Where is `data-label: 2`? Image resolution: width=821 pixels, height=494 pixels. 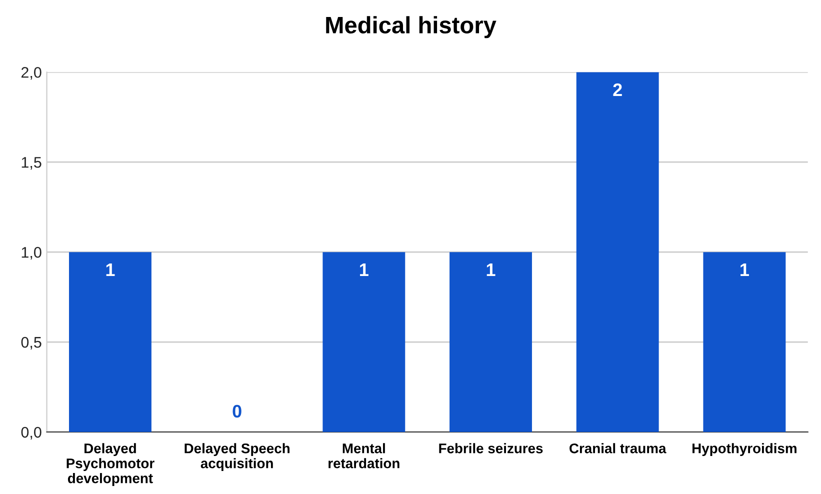
data-label: 2 is located at coordinates (617, 89).